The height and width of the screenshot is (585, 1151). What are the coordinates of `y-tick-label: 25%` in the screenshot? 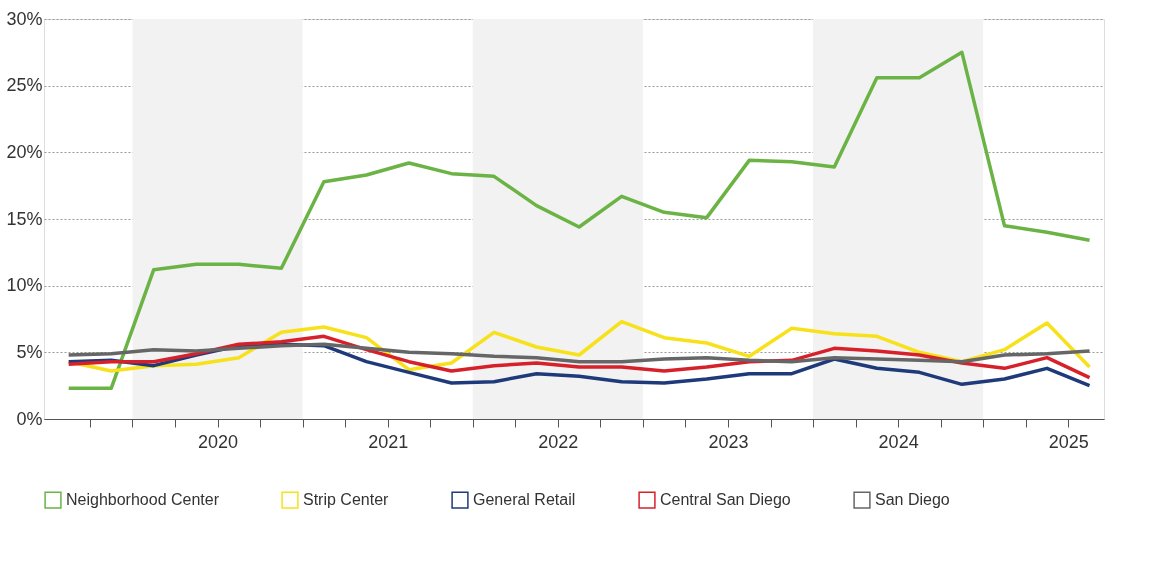 It's located at (24, 85).